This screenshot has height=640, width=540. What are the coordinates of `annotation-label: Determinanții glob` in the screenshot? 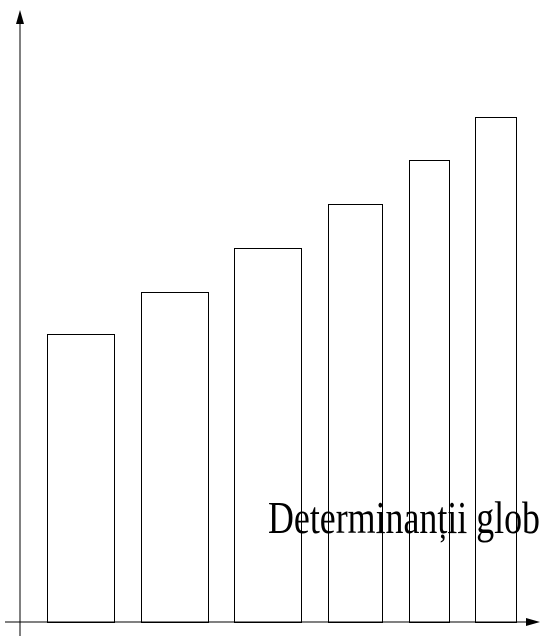 It's located at (404, 517).